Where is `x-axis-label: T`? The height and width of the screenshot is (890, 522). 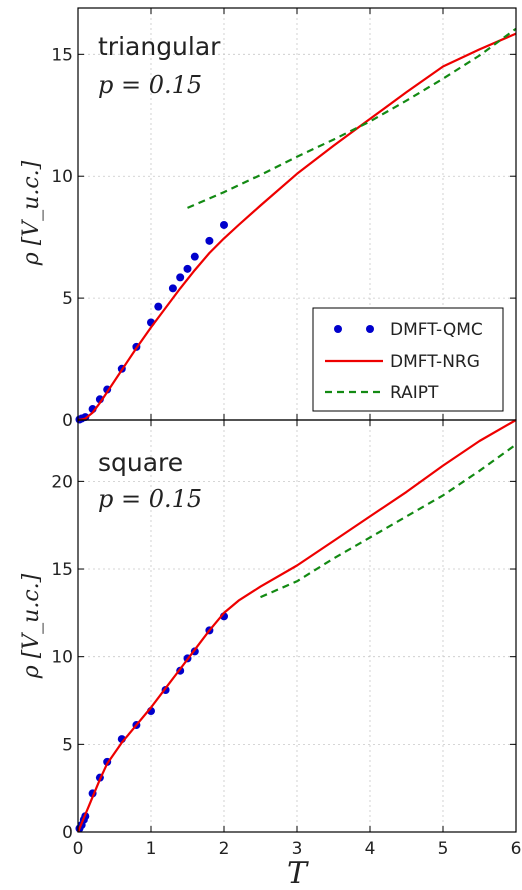 x-axis-label: T is located at coordinates (298, 873).